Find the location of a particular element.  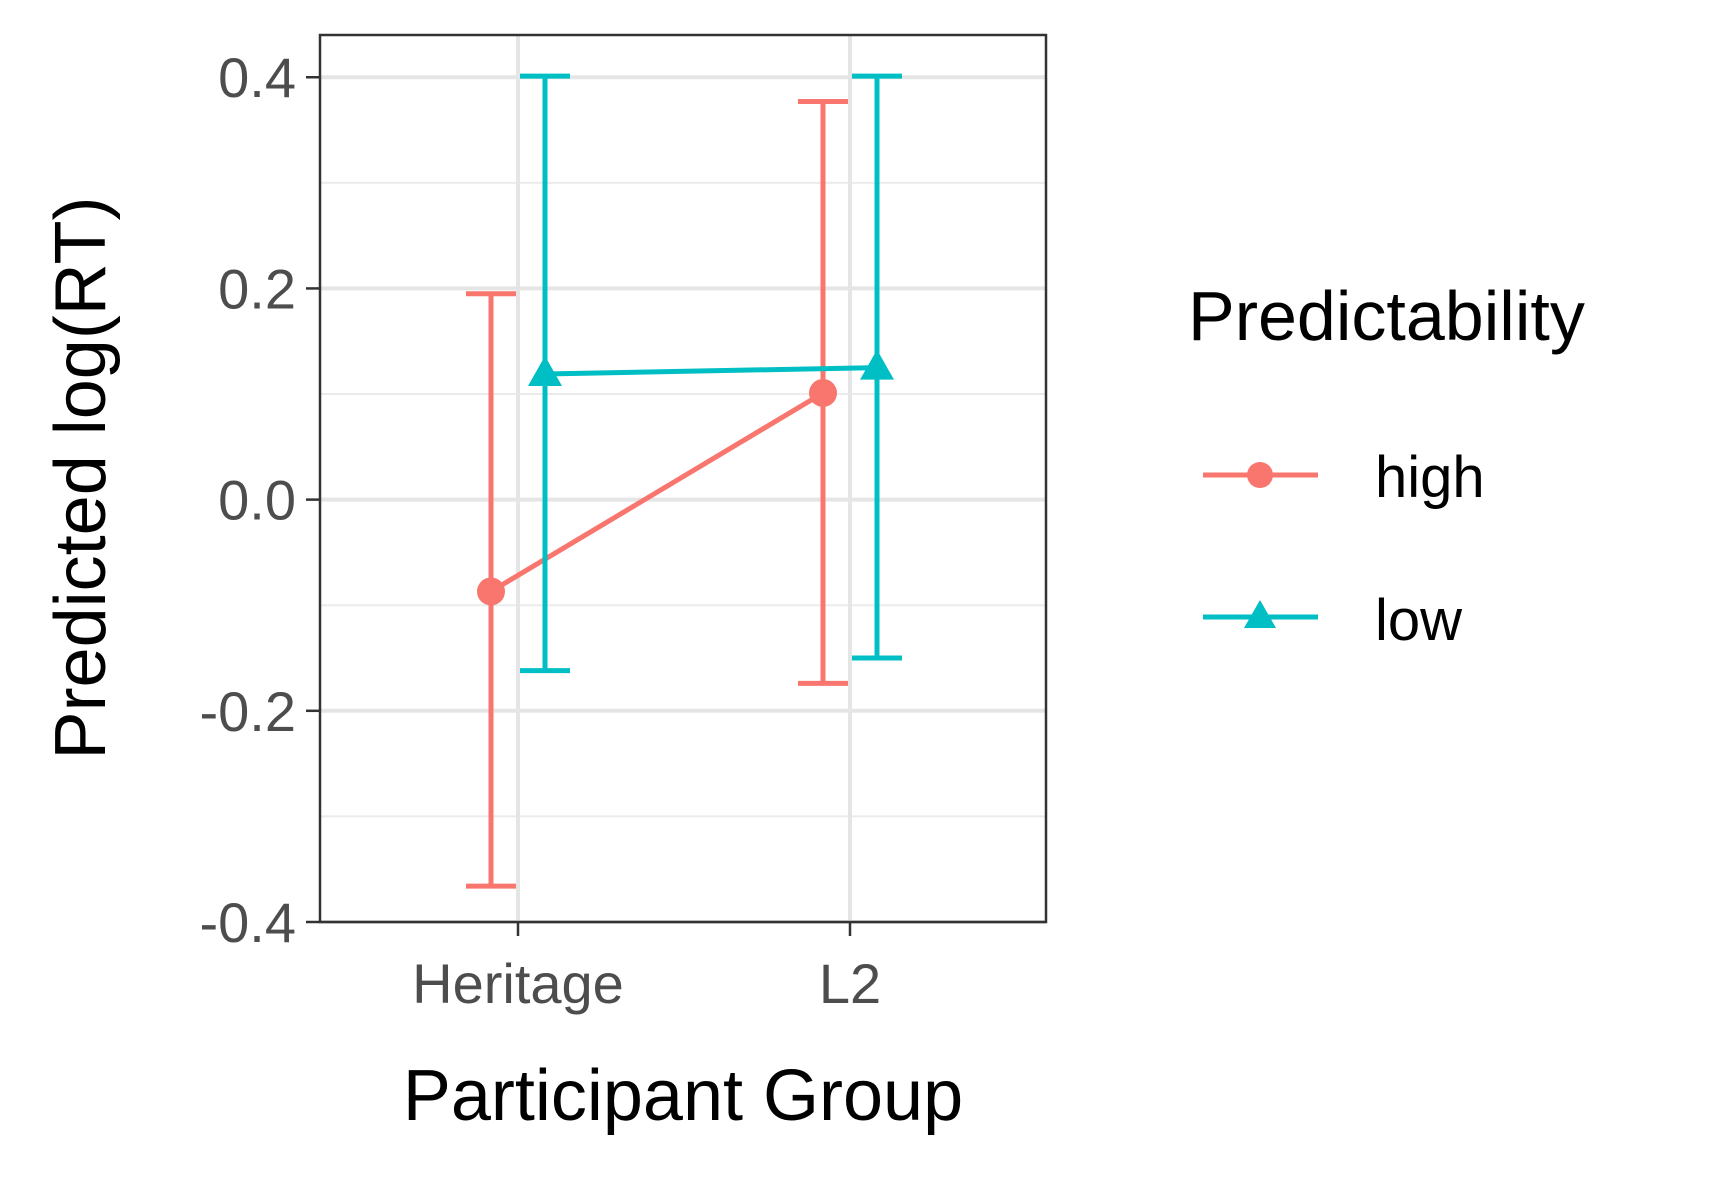

x-tick-label: L2 is located at coordinates (850, 983).